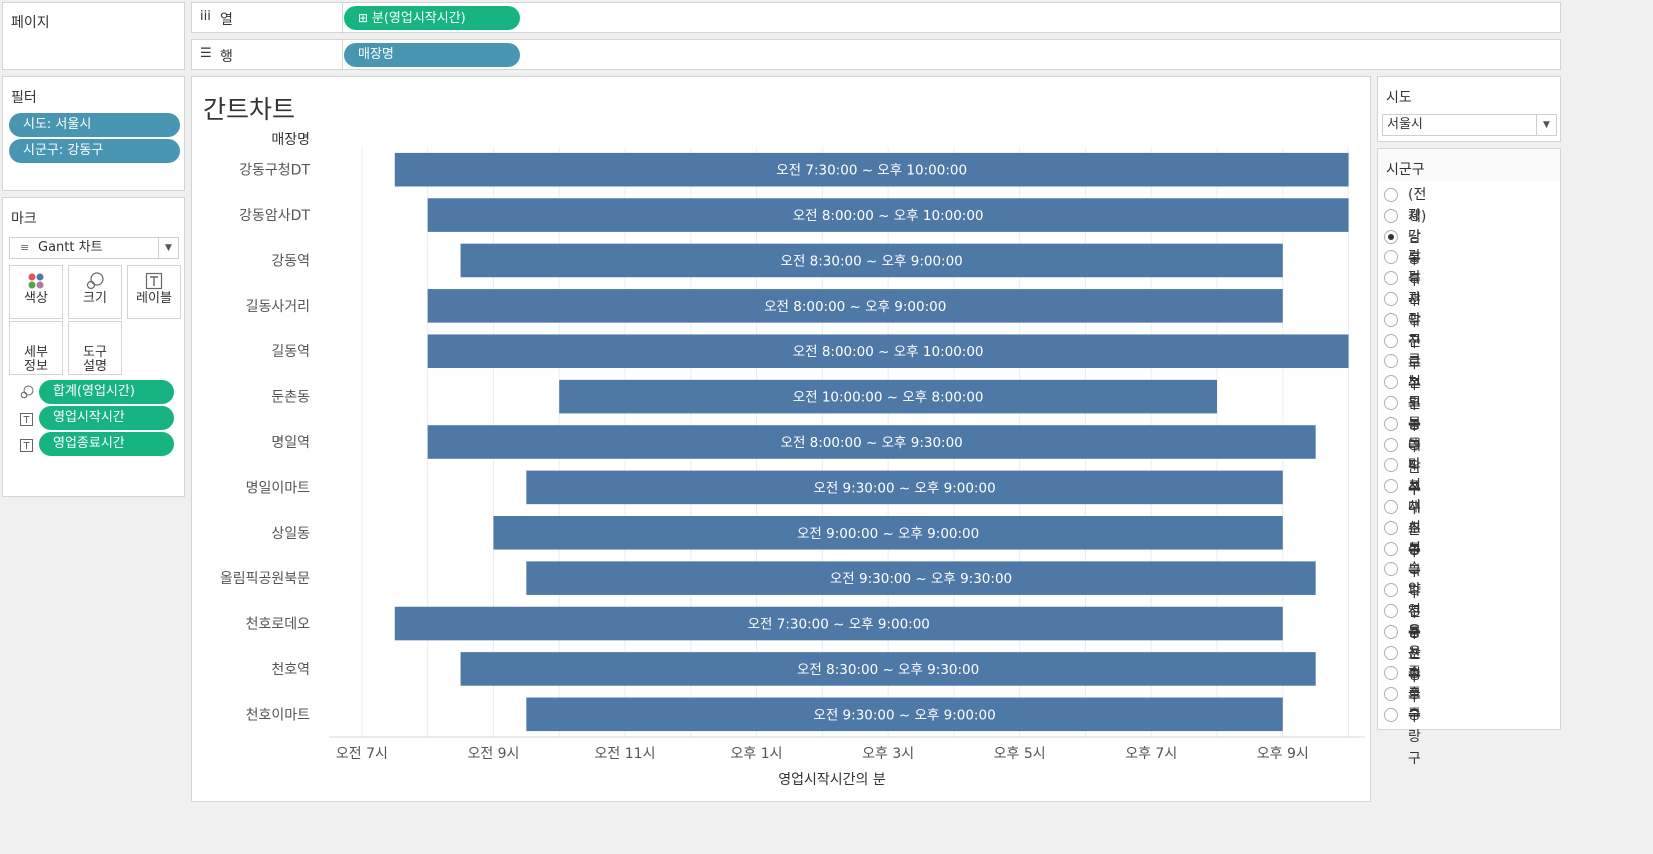 This screenshot has width=1653, height=854. What do you see at coordinates (278, 715) in the screenshot?
I see `row-label: 천호이마트` at bounding box center [278, 715].